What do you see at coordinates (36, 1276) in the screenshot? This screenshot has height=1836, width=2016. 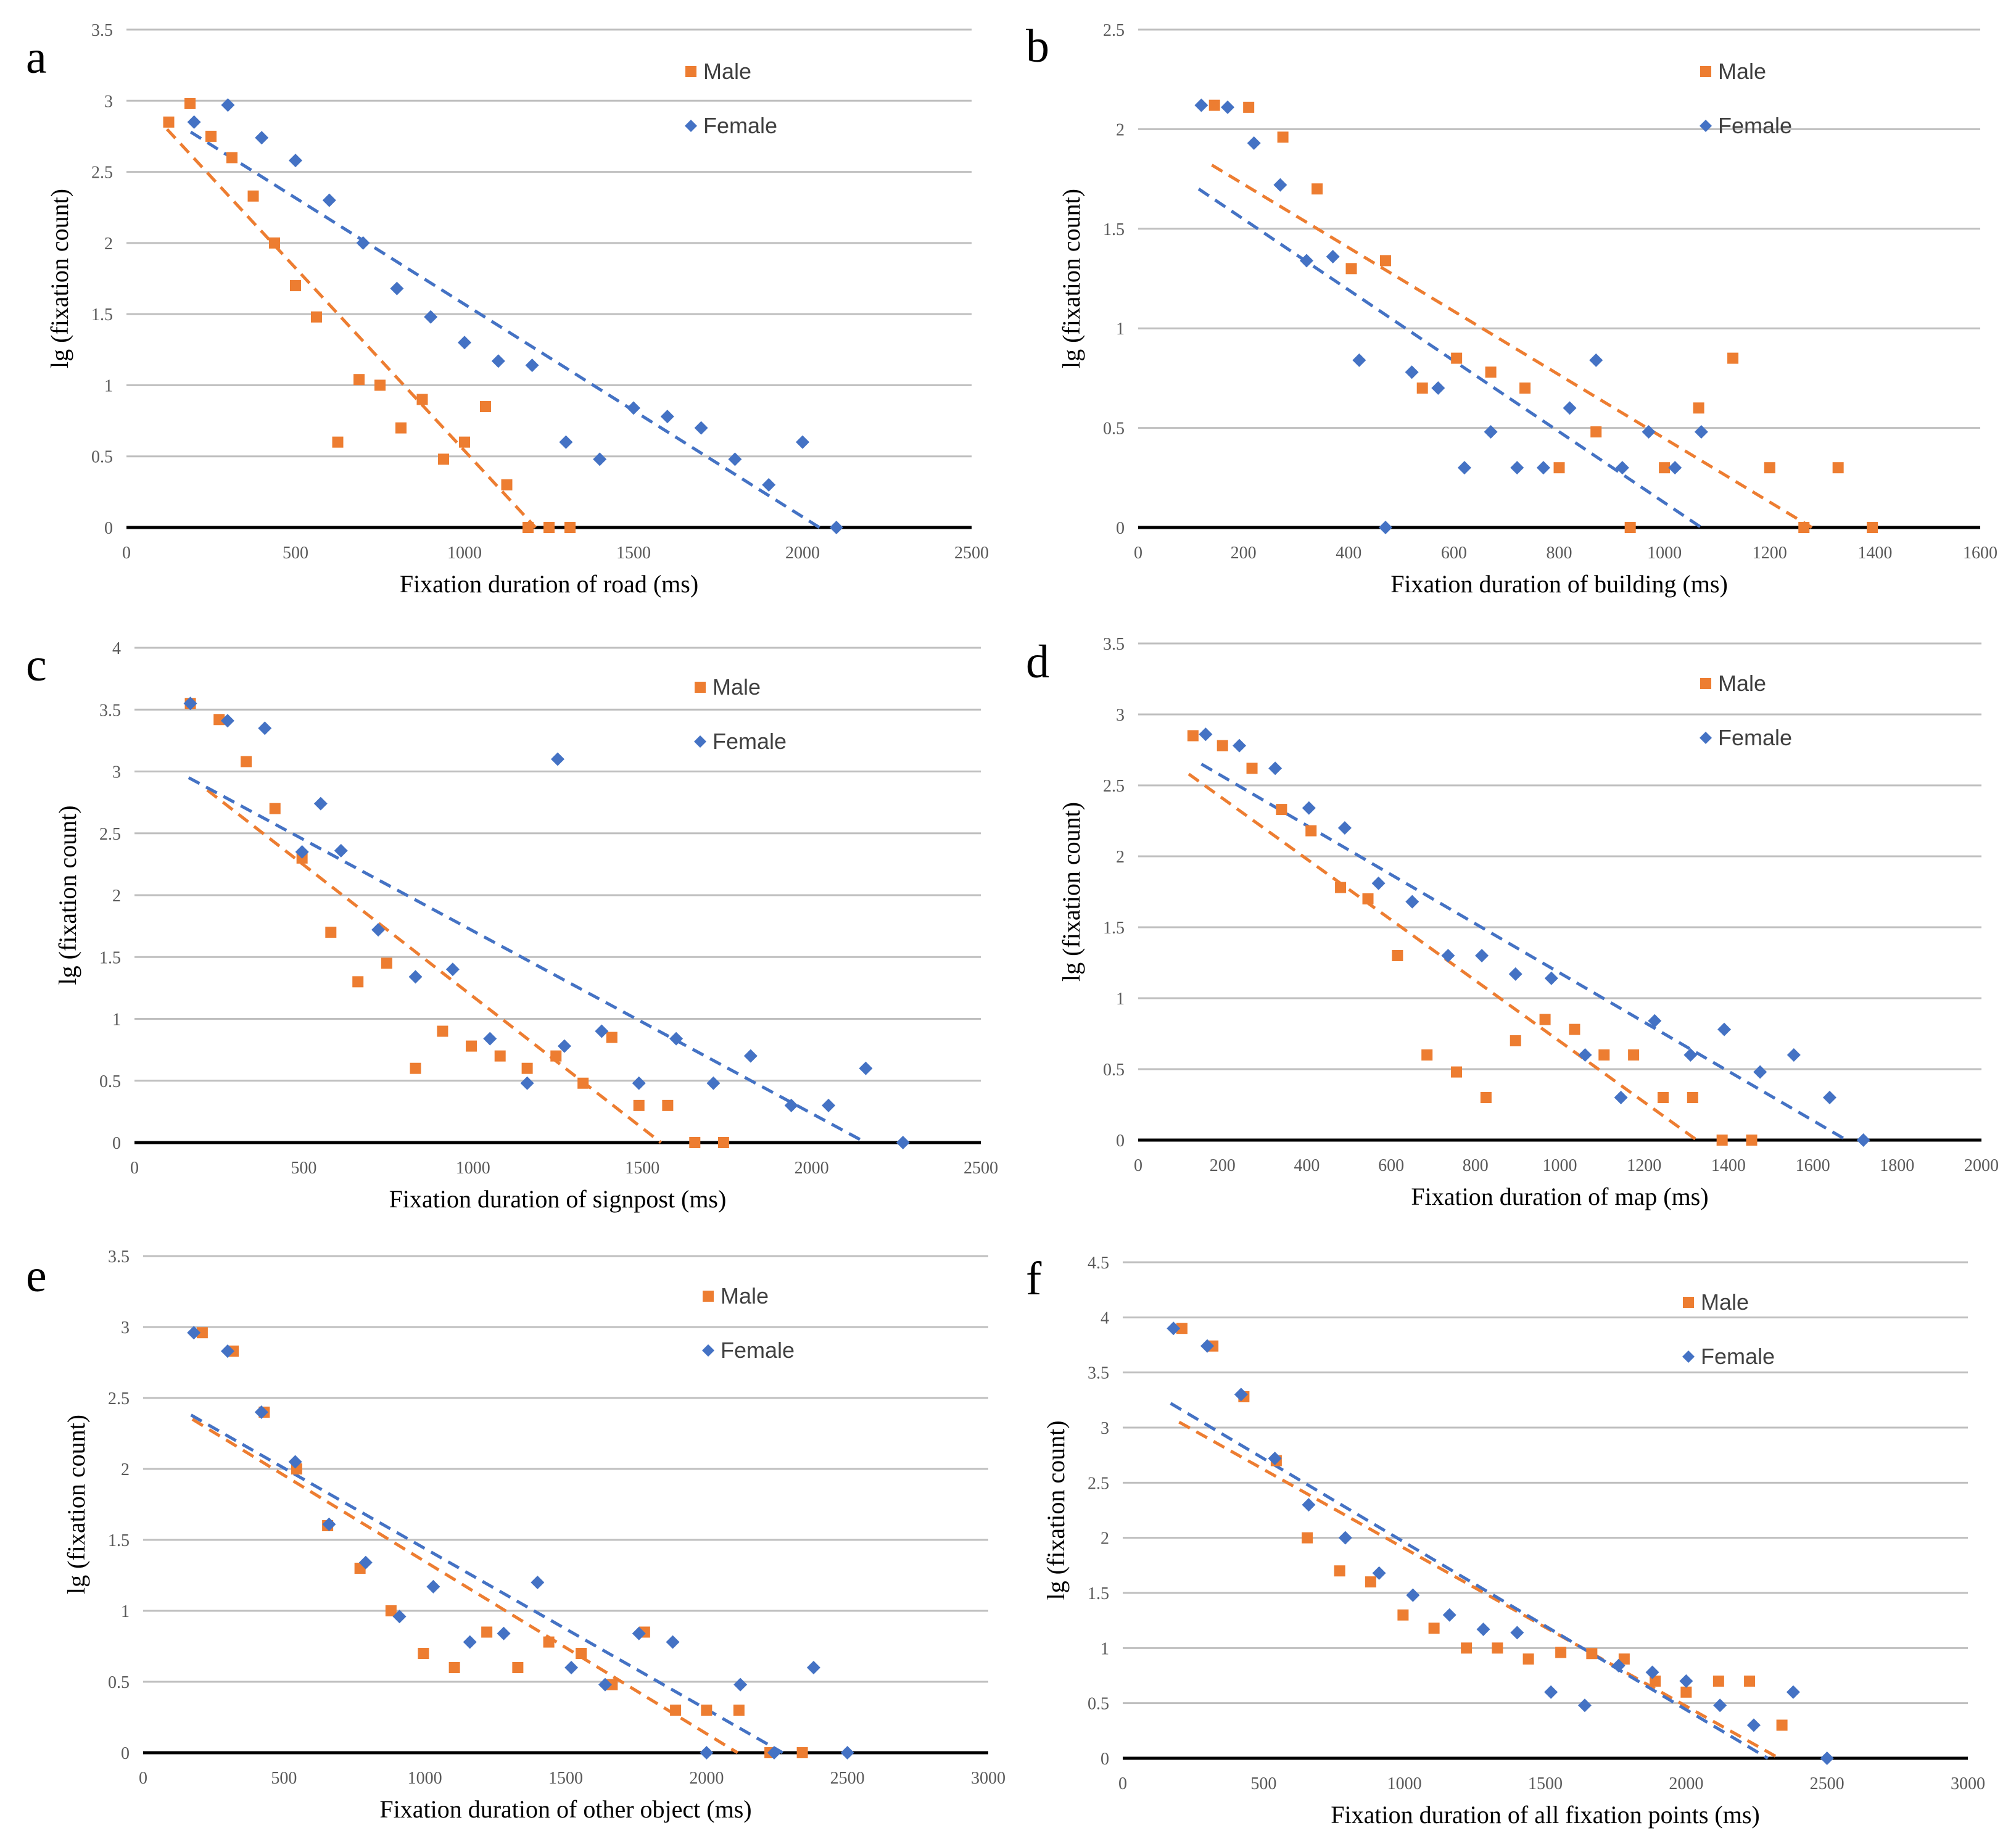 I see `panel-letter: e` at bounding box center [36, 1276].